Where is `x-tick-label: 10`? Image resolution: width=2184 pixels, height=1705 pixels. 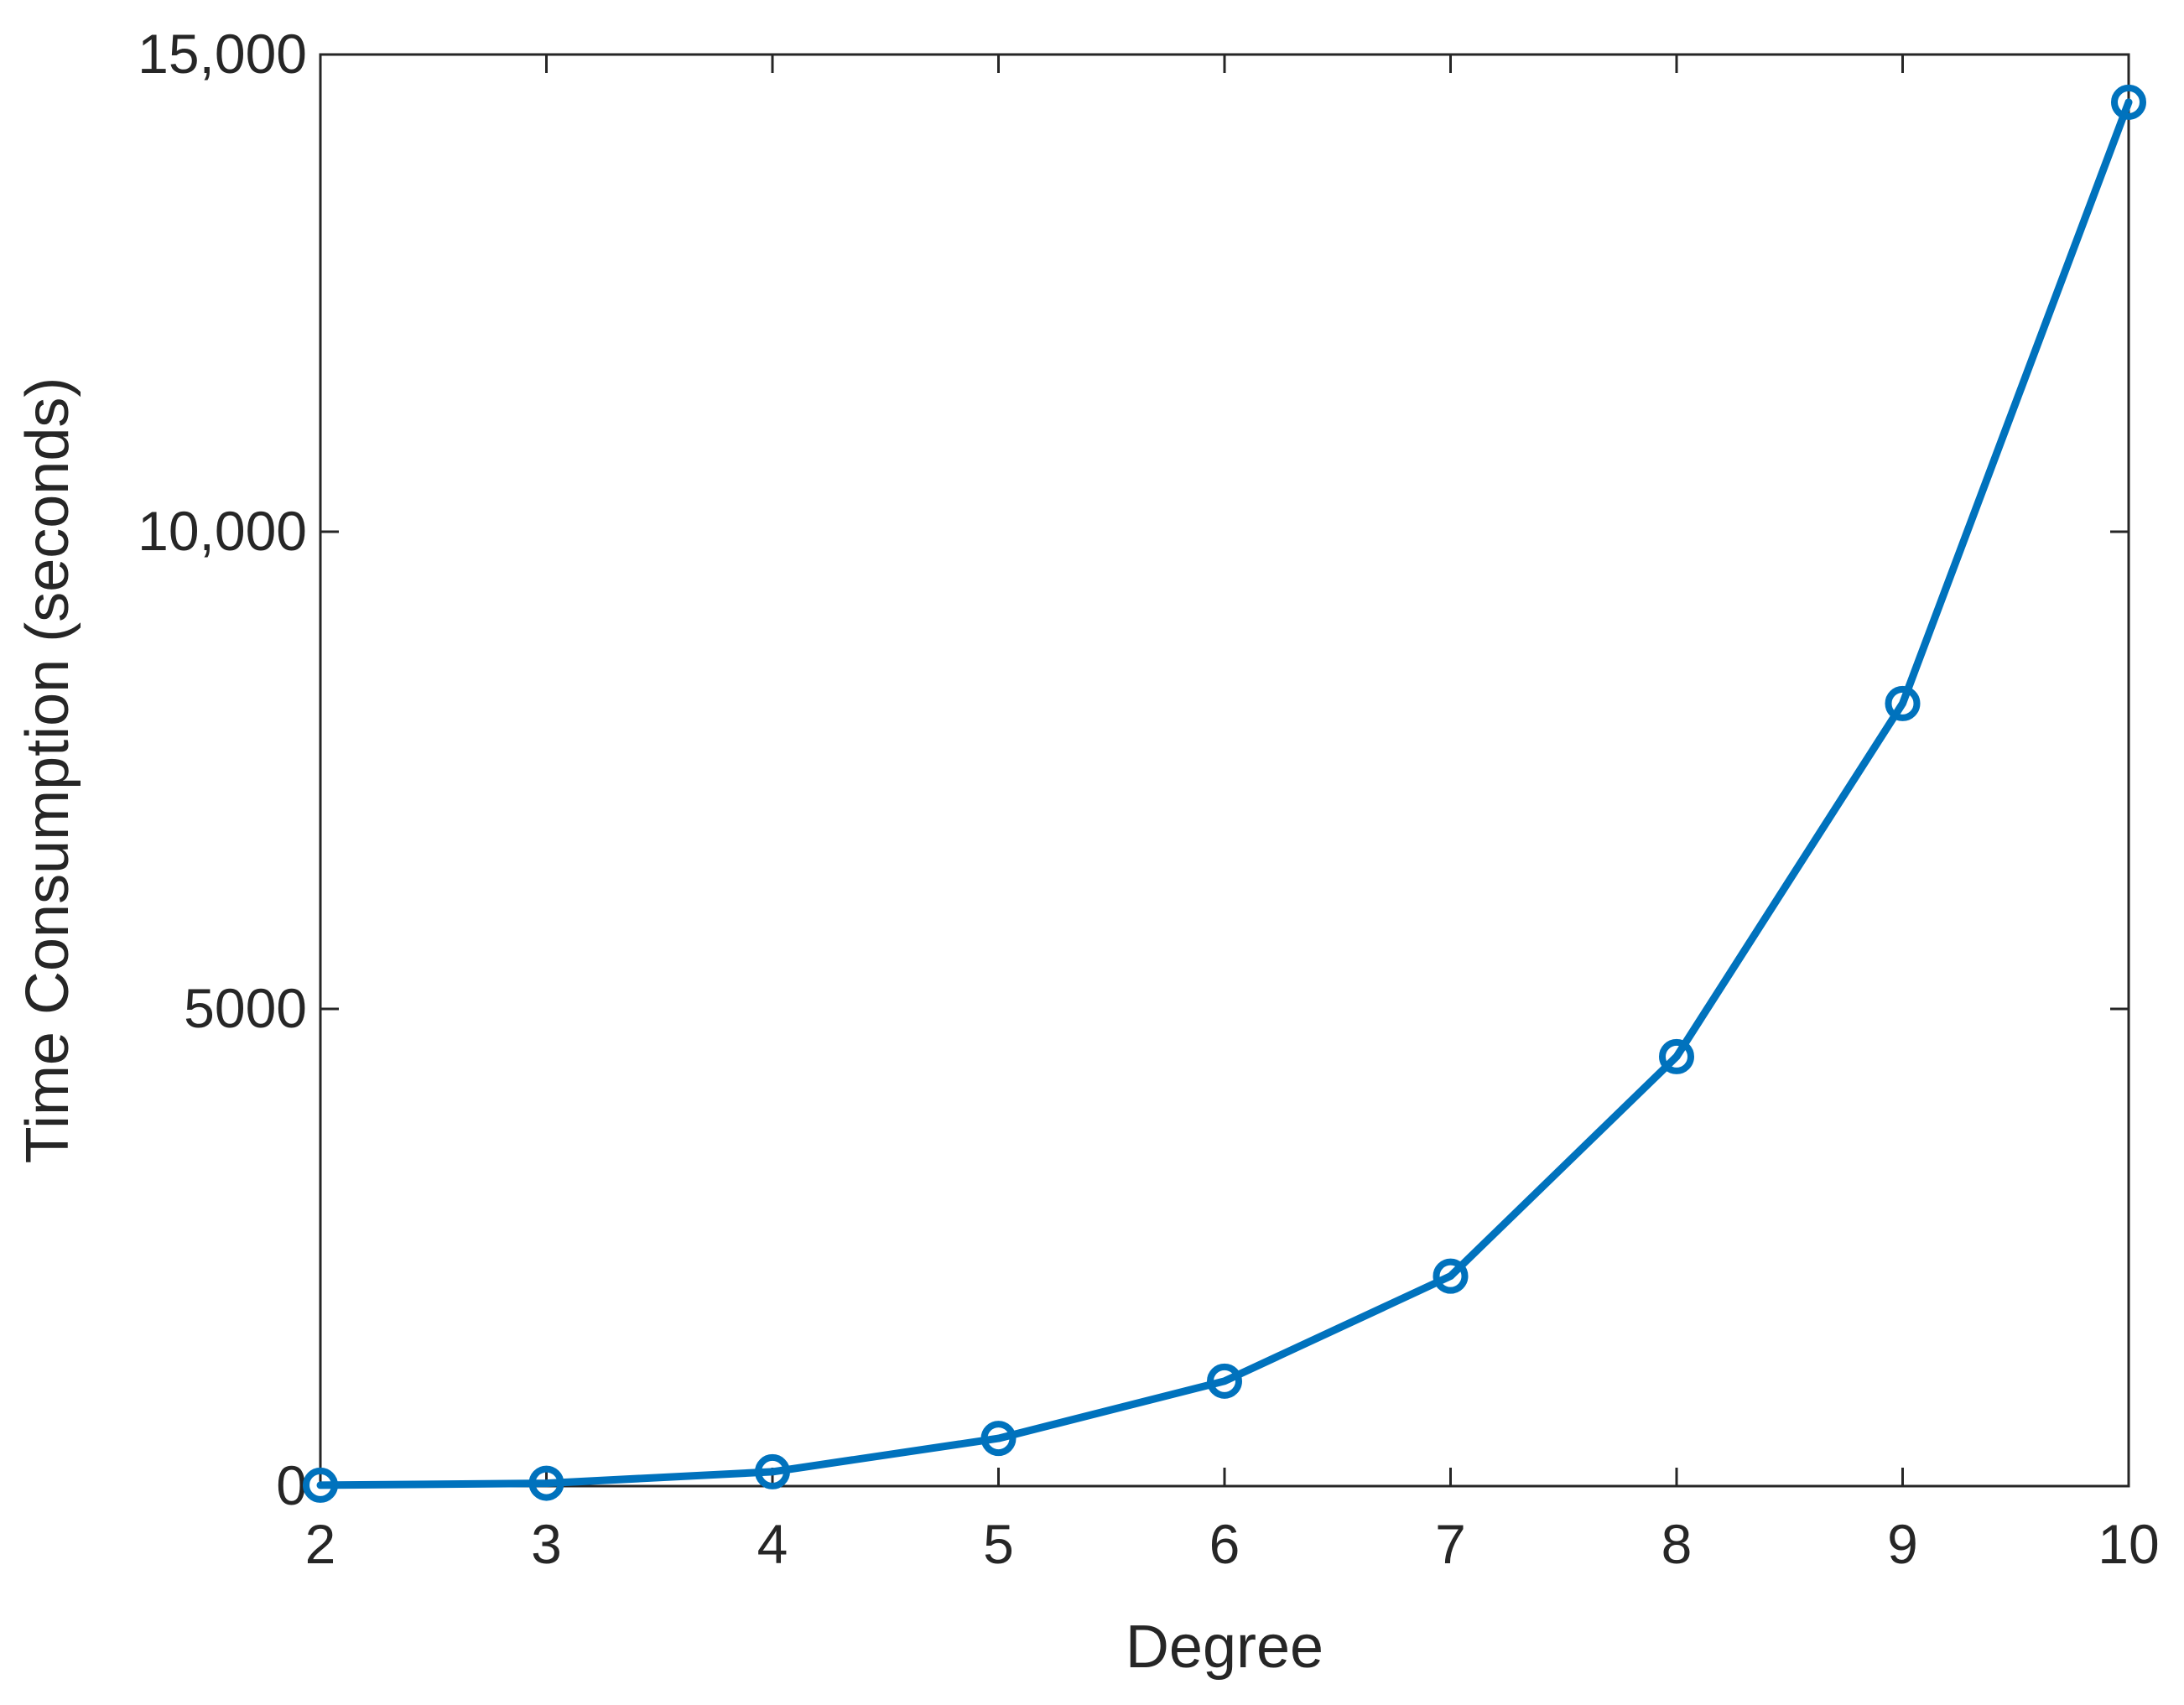 x-tick-label: 10 is located at coordinates (2128, 1544).